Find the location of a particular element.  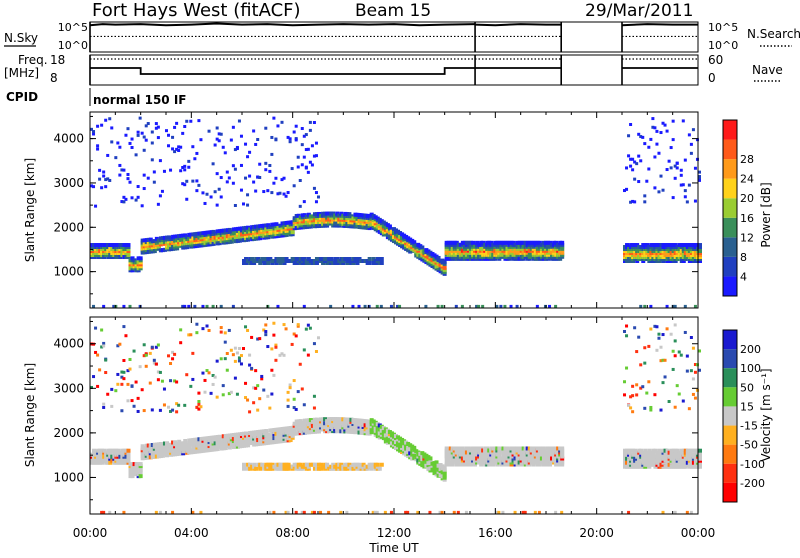

ytick-label: 1000 is located at coordinates (68, 477).